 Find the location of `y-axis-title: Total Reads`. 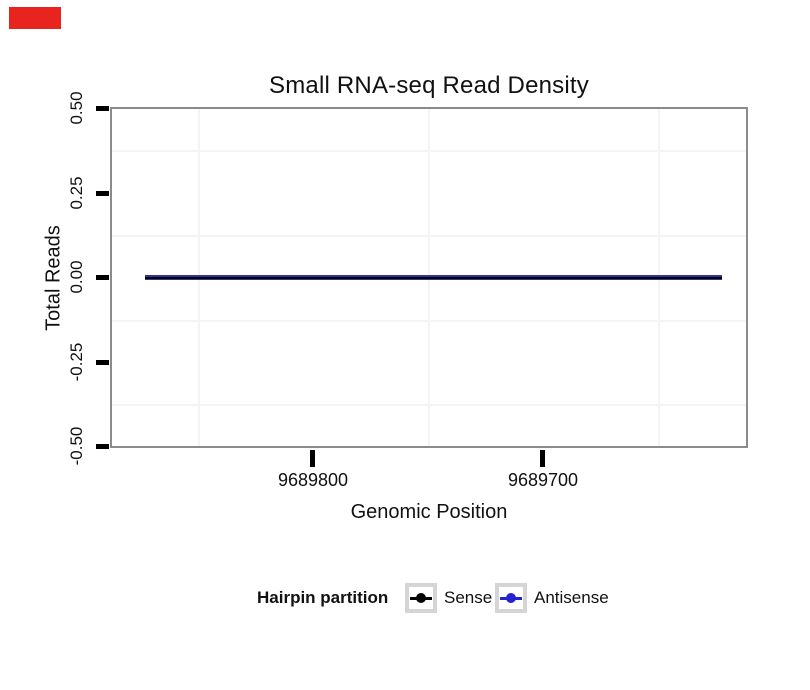

y-axis-title: Total Reads is located at coordinates (53, 278).